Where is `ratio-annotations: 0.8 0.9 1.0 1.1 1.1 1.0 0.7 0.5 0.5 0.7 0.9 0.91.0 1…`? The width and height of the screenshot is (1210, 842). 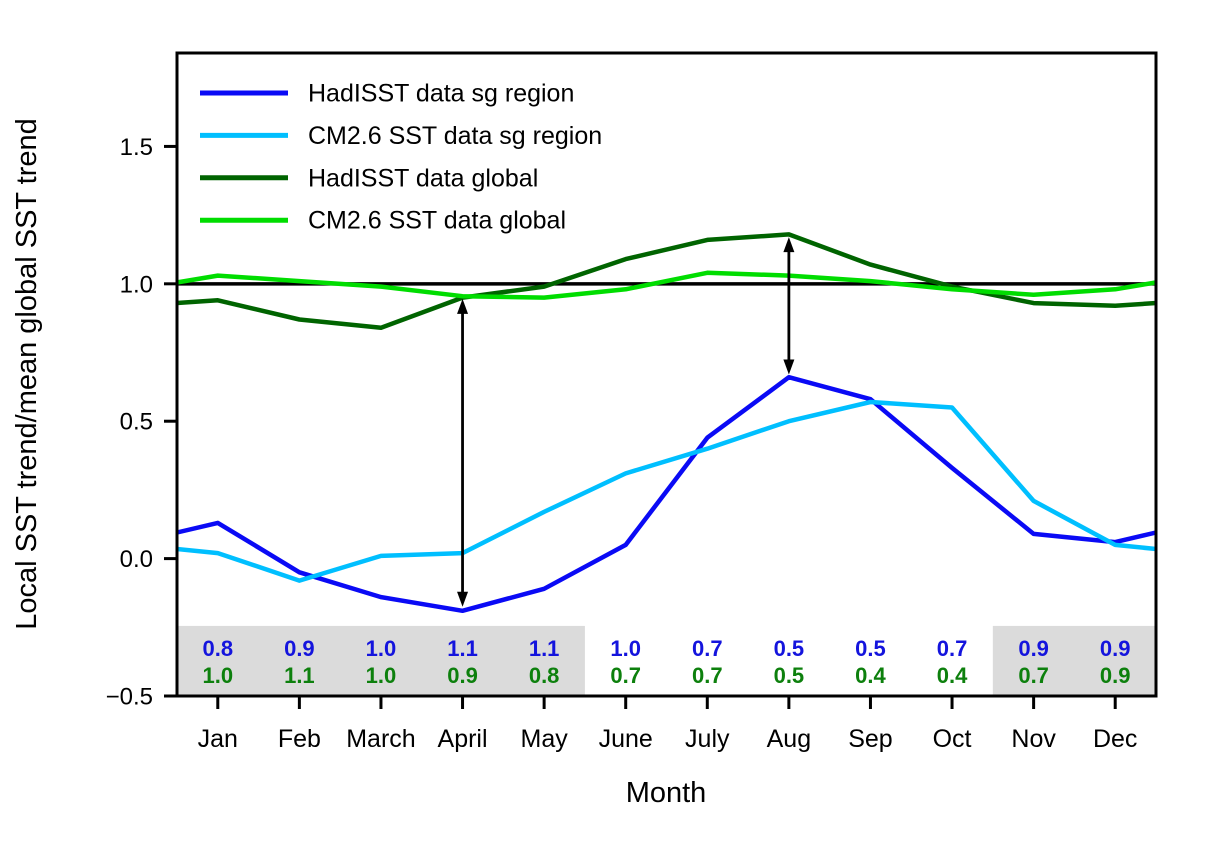 ratio-annotations: 0.8 0.9 1.0 1.1 1.1 1.0 0.7 0.5 0.5 0.7 0.9 0.91.0 1… is located at coordinates (666, 662).